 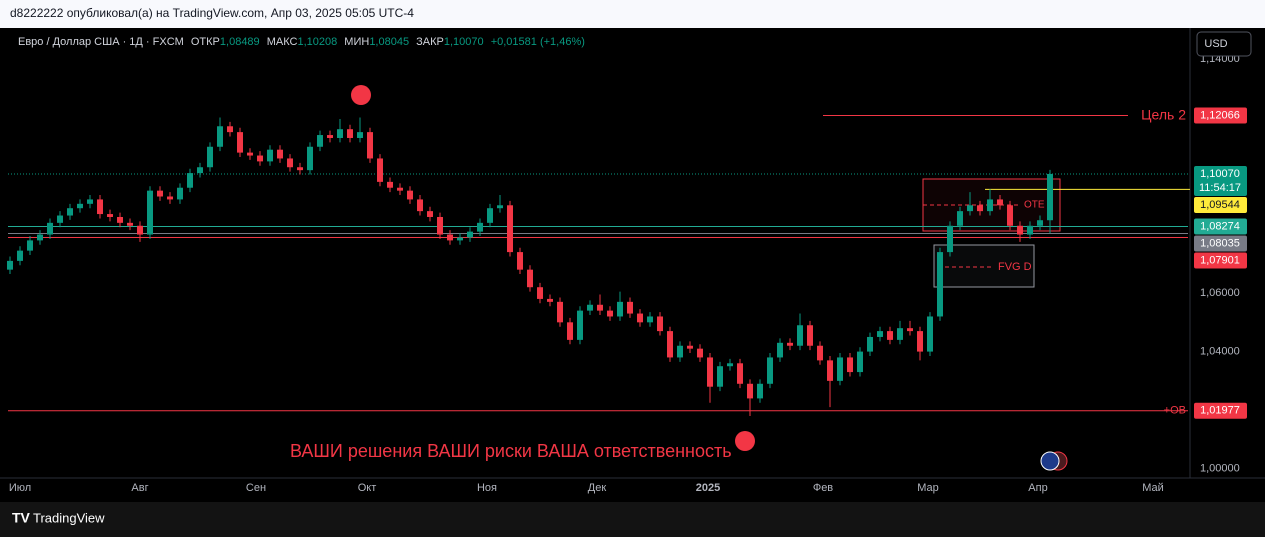 I want to click on price-label: 1,08274, so click(x=1220, y=226).